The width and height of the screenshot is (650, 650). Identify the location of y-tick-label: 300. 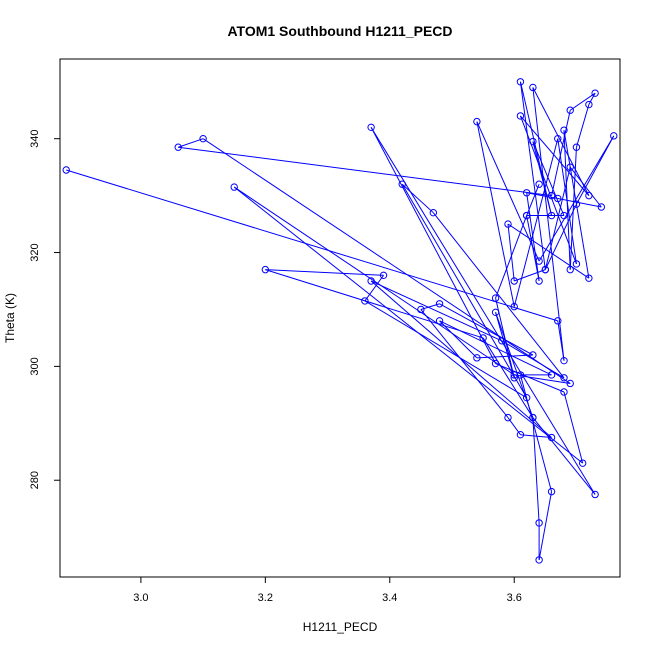
(35, 366).